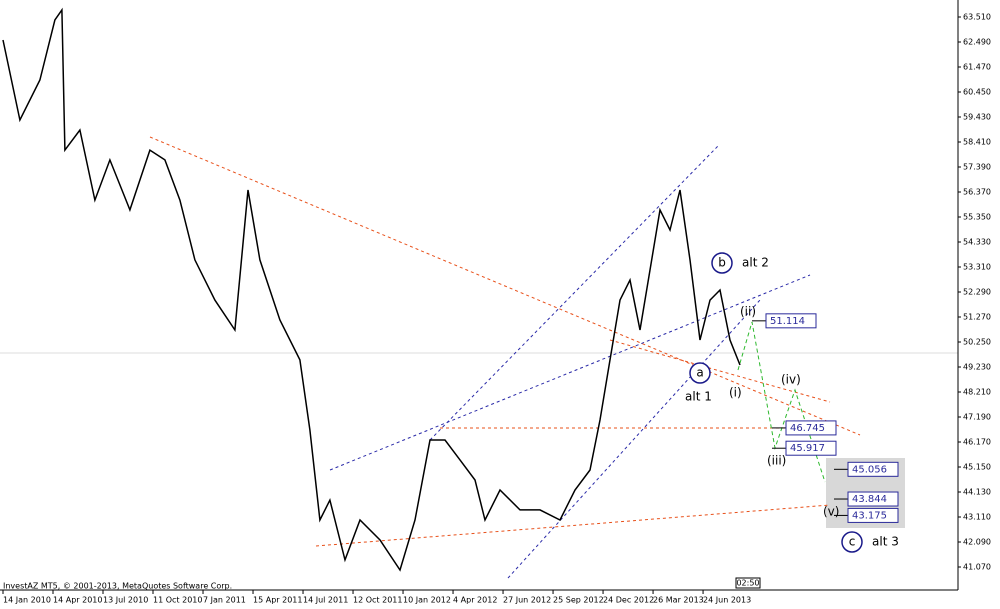  Describe the element at coordinates (628, 600) in the screenshot. I see `x-tick-label: 24 Dec 2012` at that location.